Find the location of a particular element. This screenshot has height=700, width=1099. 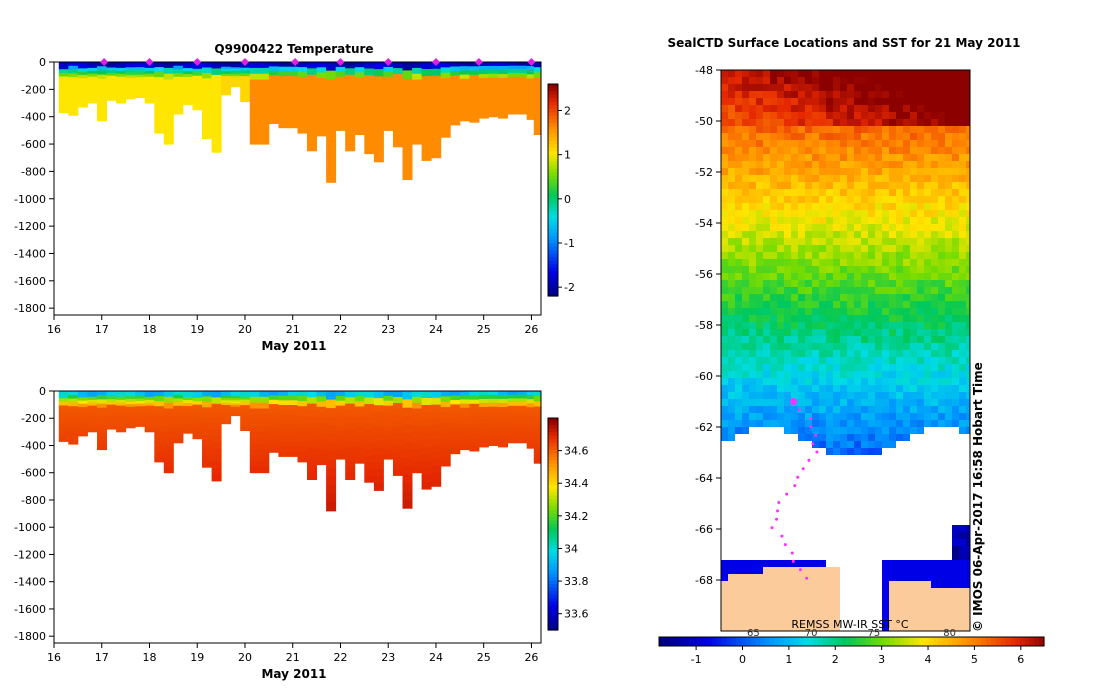

colorbar-tick-label: 33.8 is located at coordinates (576, 581).